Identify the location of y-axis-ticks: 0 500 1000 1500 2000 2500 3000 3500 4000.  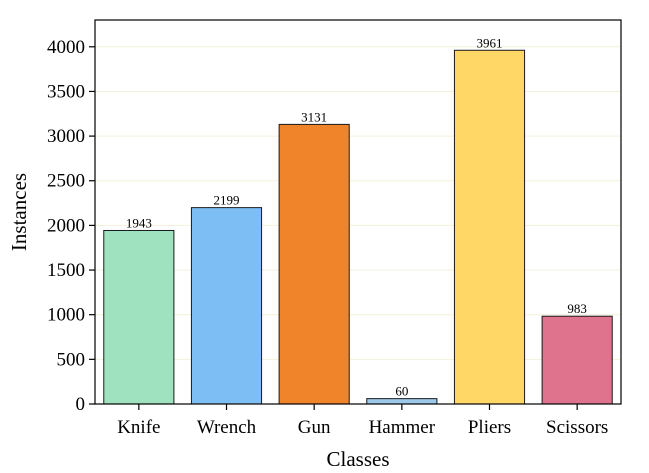
(71, 226).